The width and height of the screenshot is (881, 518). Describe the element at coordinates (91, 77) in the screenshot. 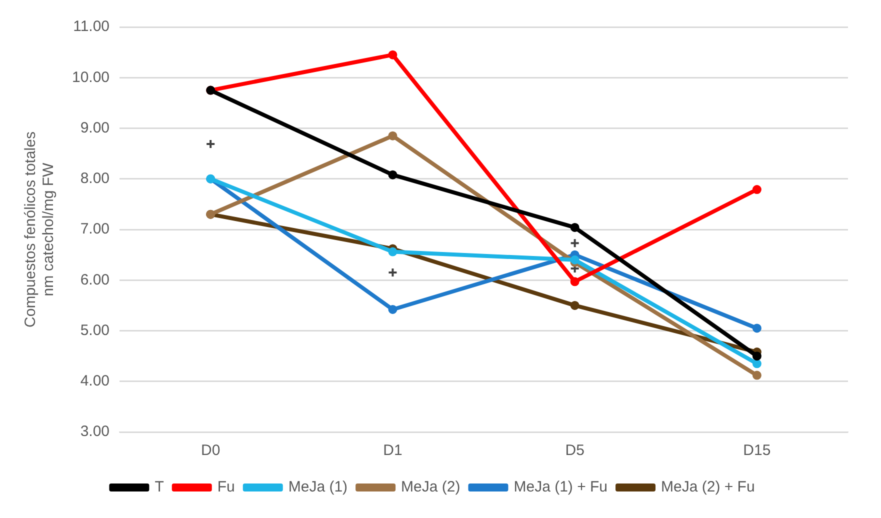

I see `y-tick-label: 10.00` at that location.